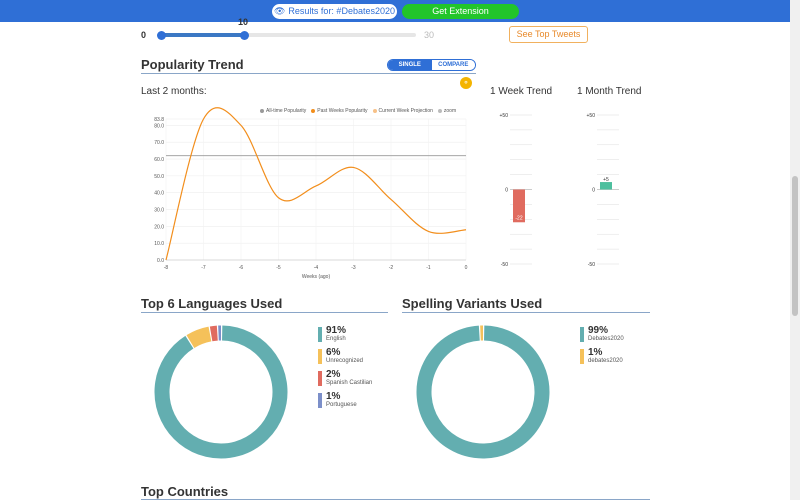 The height and width of the screenshot is (500, 800). Describe the element at coordinates (460, 11) in the screenshot. I see `get-extension-button: Get Extension` at that location.